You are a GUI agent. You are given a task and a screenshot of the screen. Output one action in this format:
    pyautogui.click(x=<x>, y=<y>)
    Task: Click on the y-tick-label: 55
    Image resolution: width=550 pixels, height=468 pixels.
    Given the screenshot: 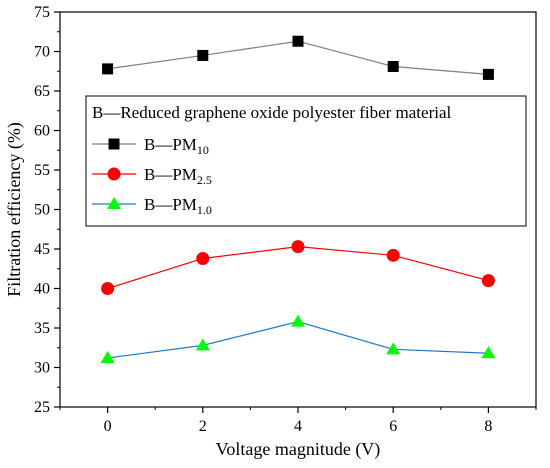 What is the action you would take?
    pyautogui.click(x=42, y=170)
    